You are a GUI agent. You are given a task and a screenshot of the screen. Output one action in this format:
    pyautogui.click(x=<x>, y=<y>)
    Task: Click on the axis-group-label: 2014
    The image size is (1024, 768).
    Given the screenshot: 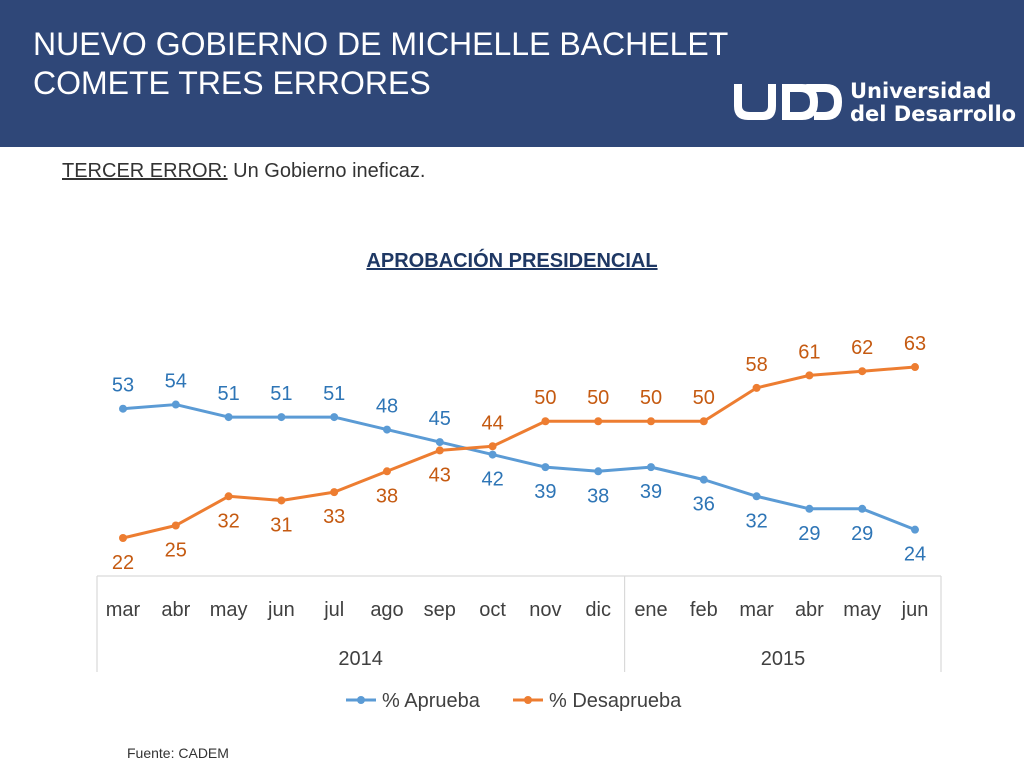 What is the action you would take?
    pyautogui.click(x=360, y=659)
    